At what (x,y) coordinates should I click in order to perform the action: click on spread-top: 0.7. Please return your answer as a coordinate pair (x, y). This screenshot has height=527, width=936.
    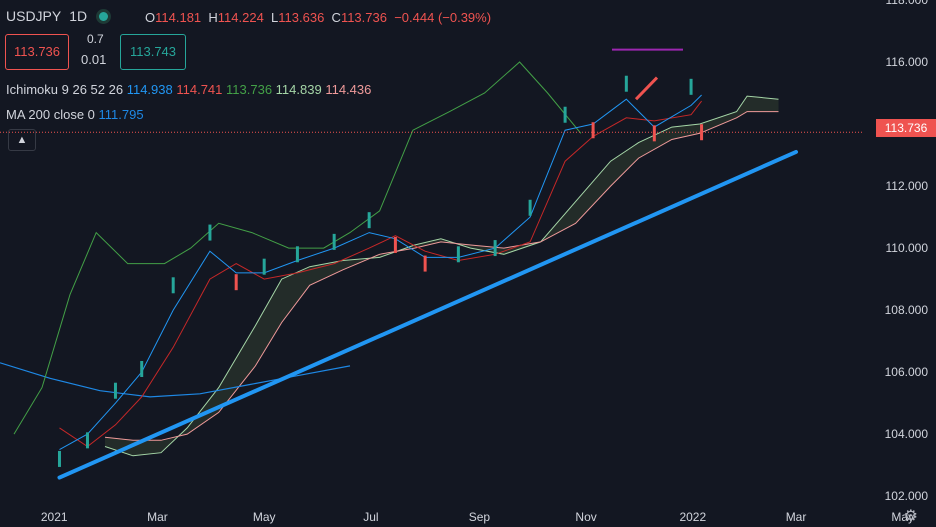
    Looking at the image, I should click on (95, 39).